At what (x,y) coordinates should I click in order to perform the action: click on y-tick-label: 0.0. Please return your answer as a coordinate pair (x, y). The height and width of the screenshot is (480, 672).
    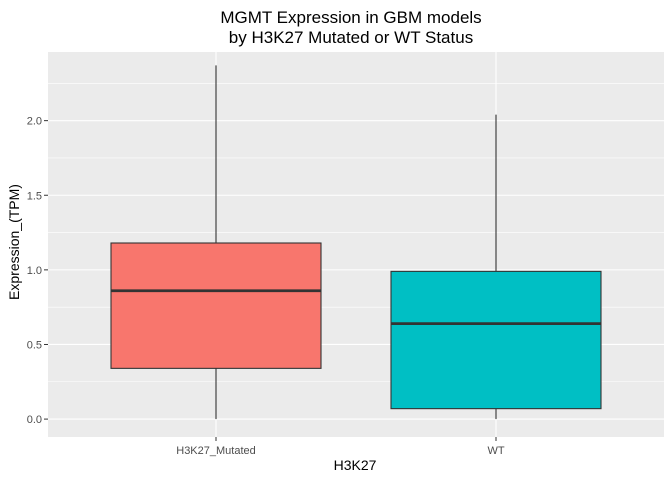
    Looking at the image, I should click on (34, 420).